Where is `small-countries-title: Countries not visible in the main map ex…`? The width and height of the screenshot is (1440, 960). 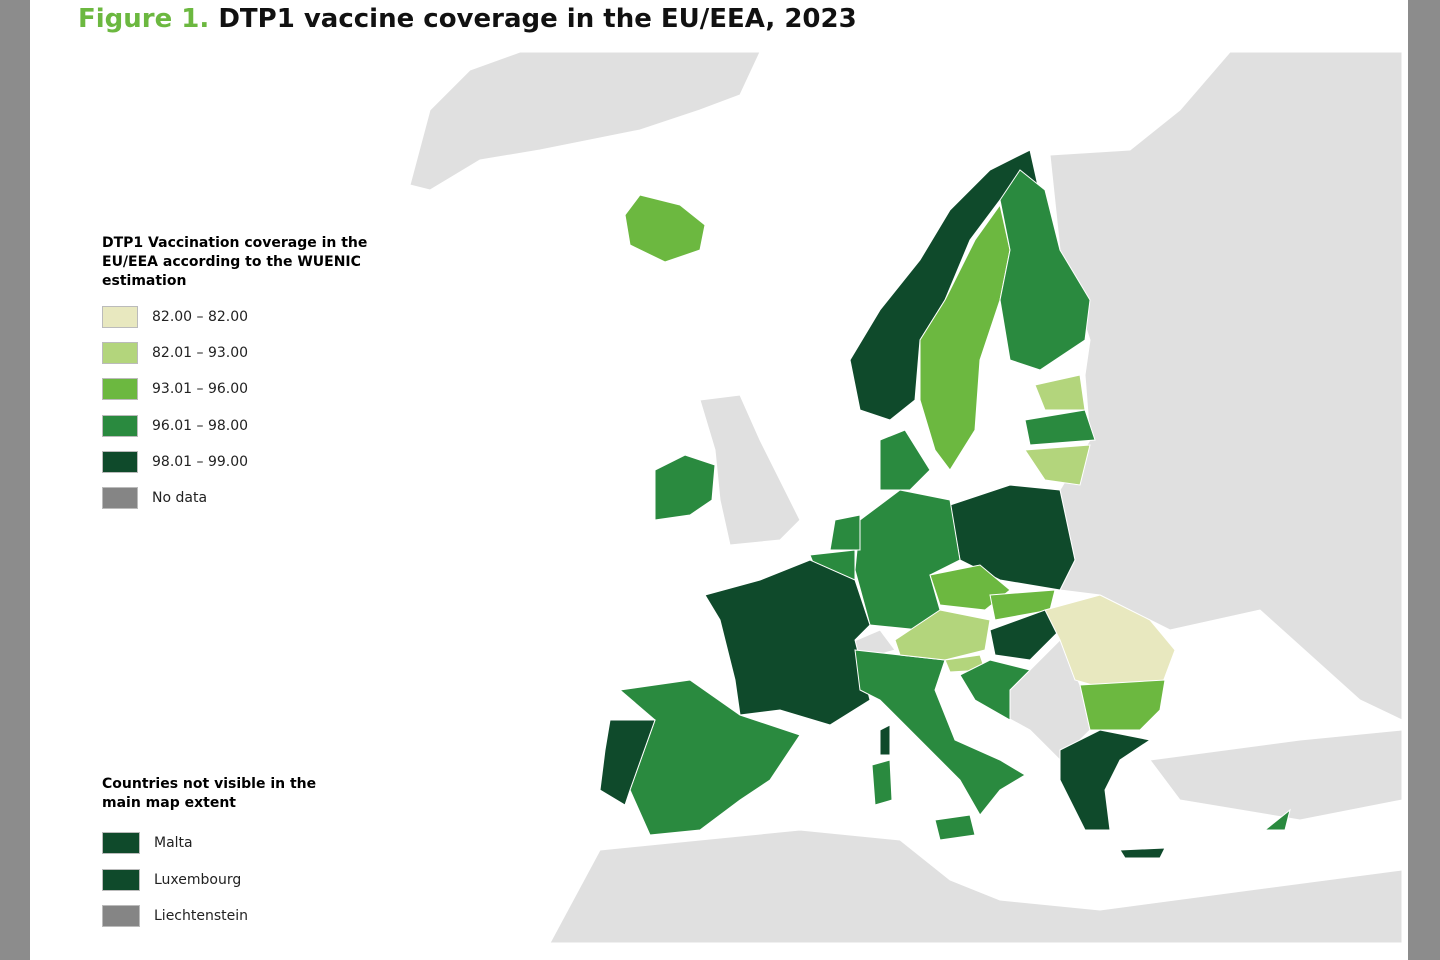
small-countries-title: Countries not visible in the main map ex… is located at coordinates (209, 793).